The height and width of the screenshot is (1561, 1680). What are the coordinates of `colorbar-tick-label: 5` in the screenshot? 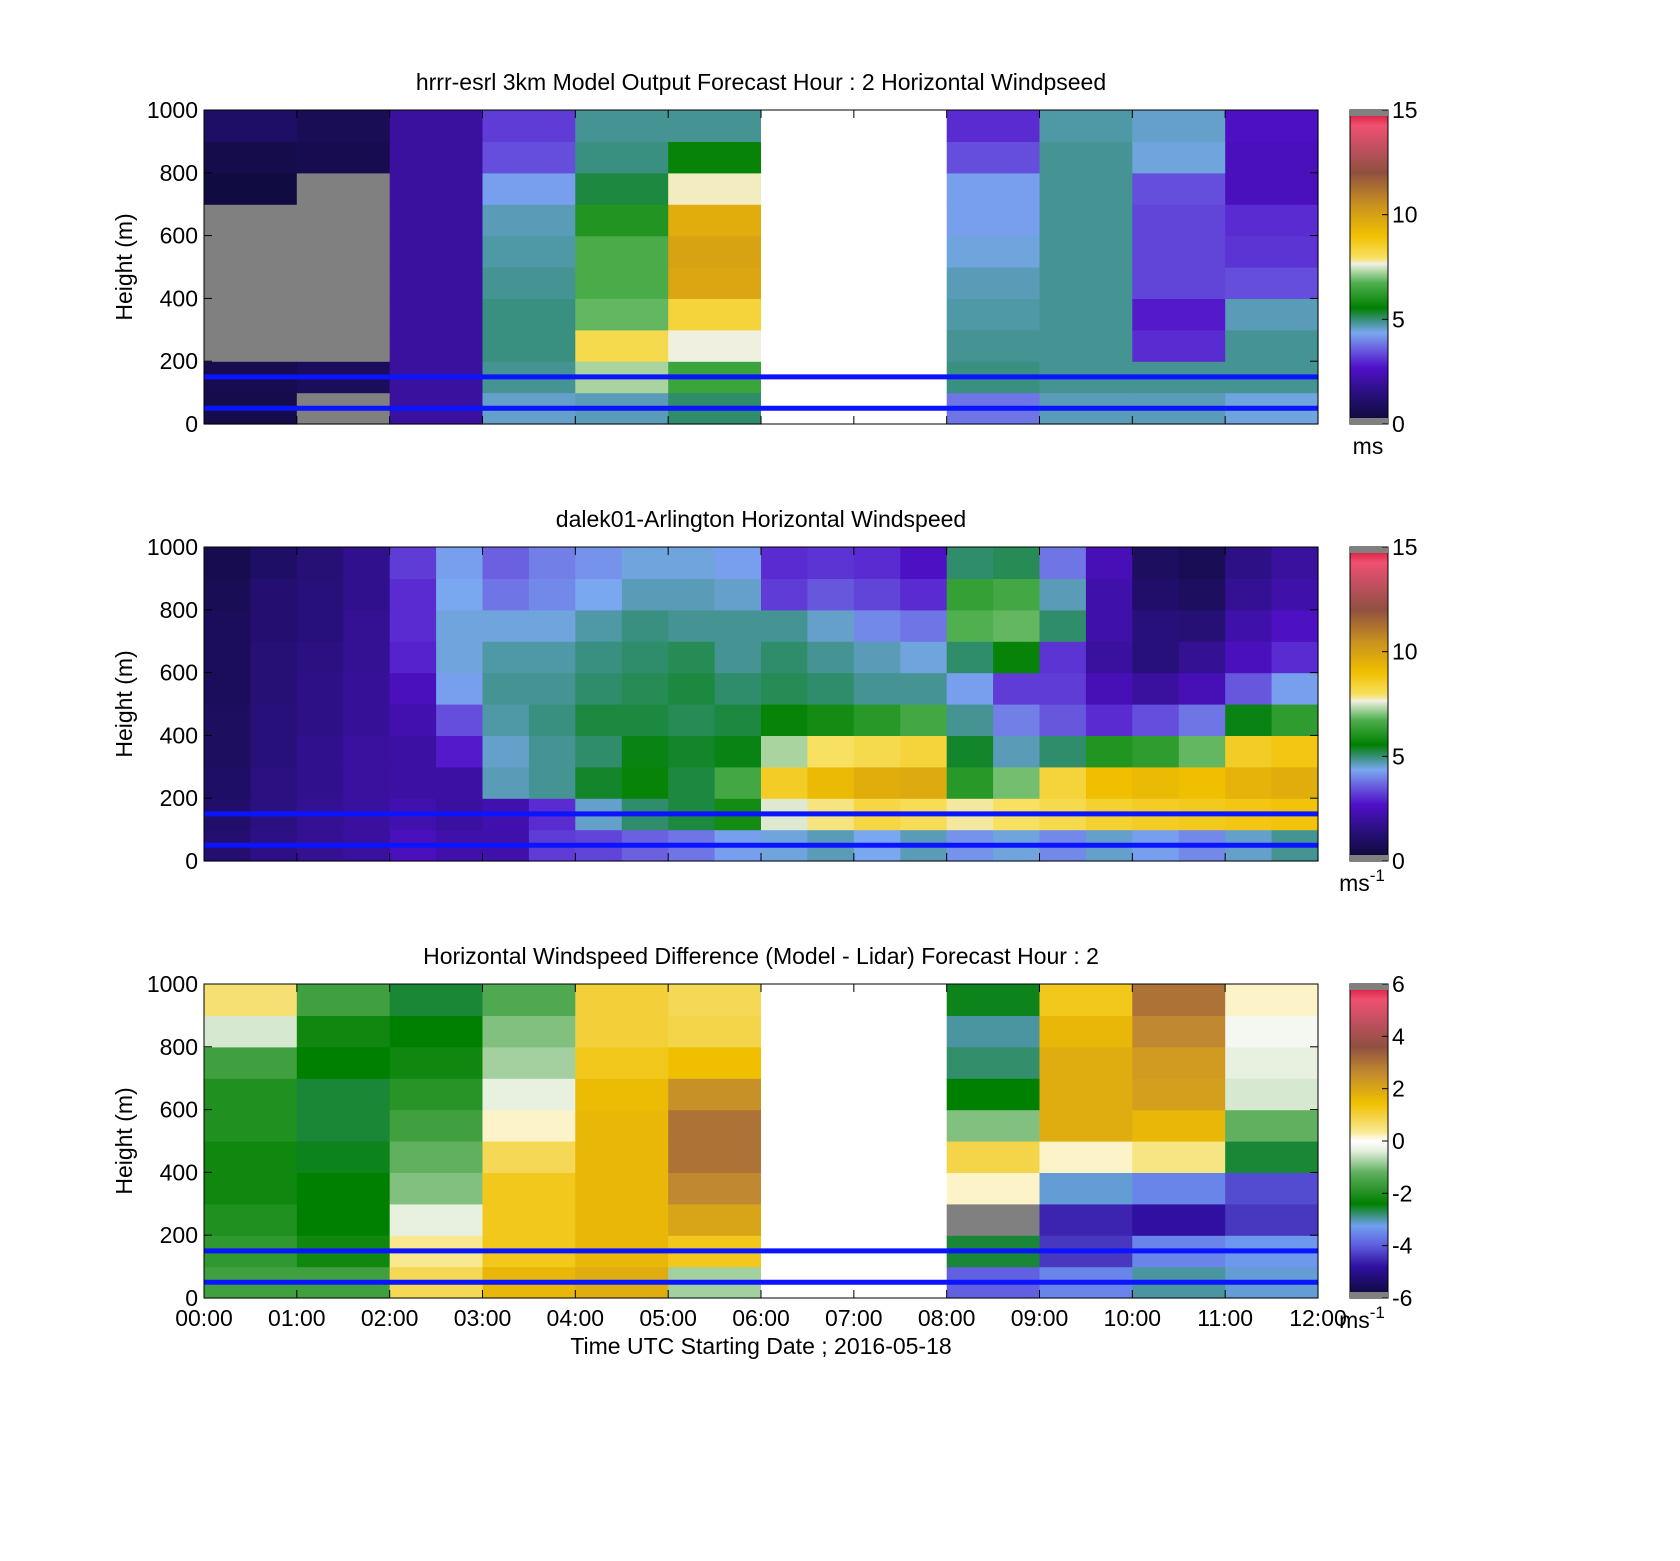 It's located at (1398, 319).